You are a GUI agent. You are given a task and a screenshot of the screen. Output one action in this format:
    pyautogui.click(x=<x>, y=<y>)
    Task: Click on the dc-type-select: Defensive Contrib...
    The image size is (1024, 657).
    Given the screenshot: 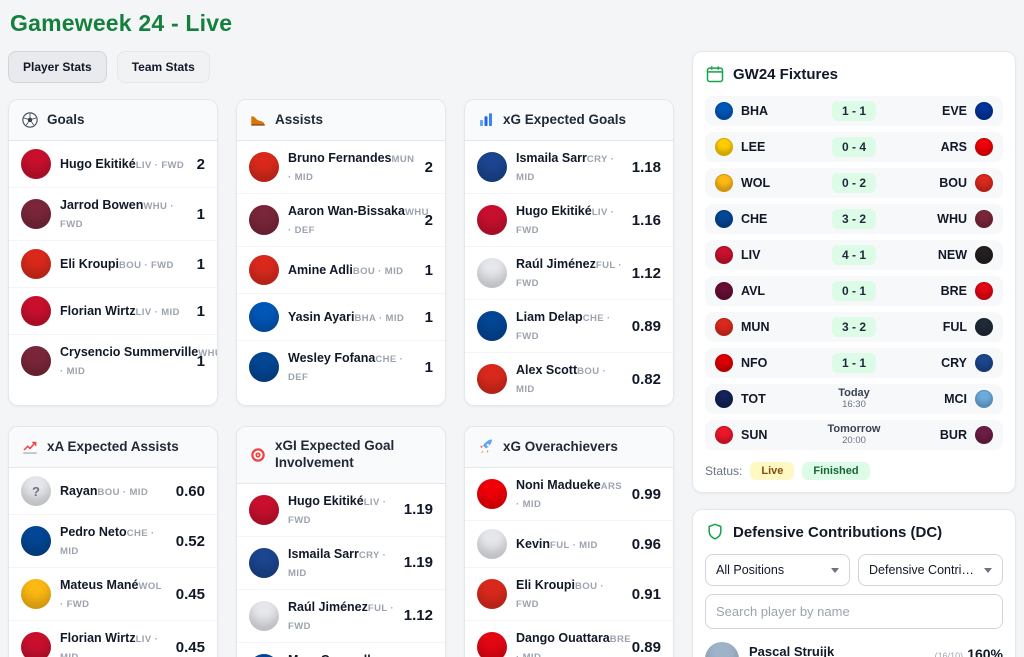 What is the action you would take?
    pyautogui.click(x=930, y=570)
    